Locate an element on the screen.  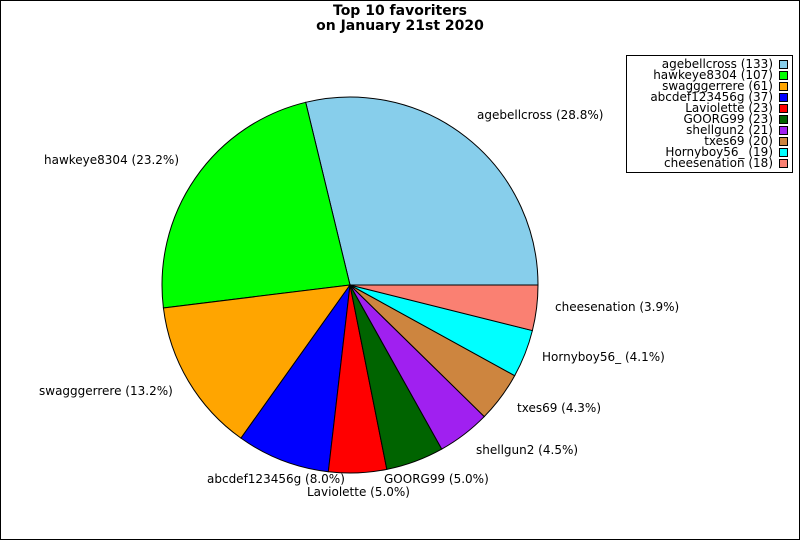
legend-item: hawkeye8304 (107) is located at coordinates (720, 75).